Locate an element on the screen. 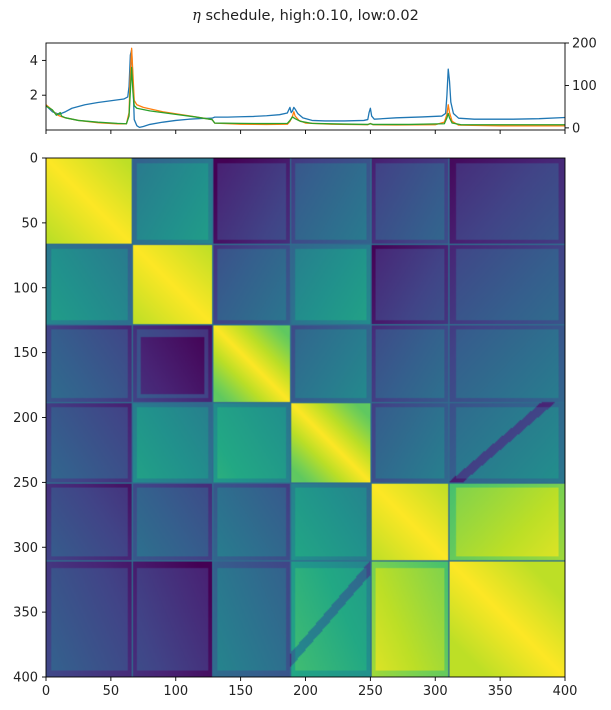  heatmap-xtick-label: 250 is located at coordinates (370, 691).